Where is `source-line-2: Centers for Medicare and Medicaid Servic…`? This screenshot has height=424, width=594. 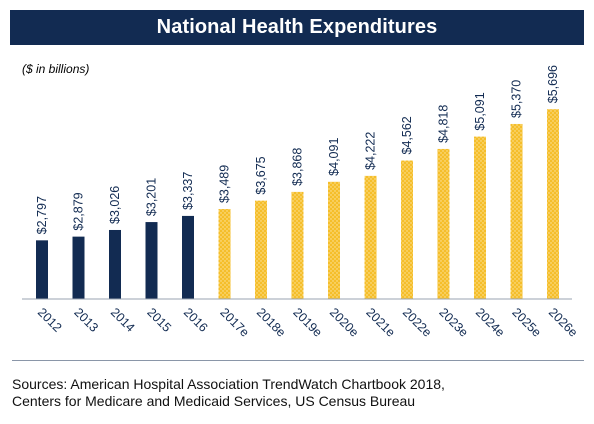 source-line-2: Centers for Medicare and Medicaid Servic… is located at coordinates (214, 401).